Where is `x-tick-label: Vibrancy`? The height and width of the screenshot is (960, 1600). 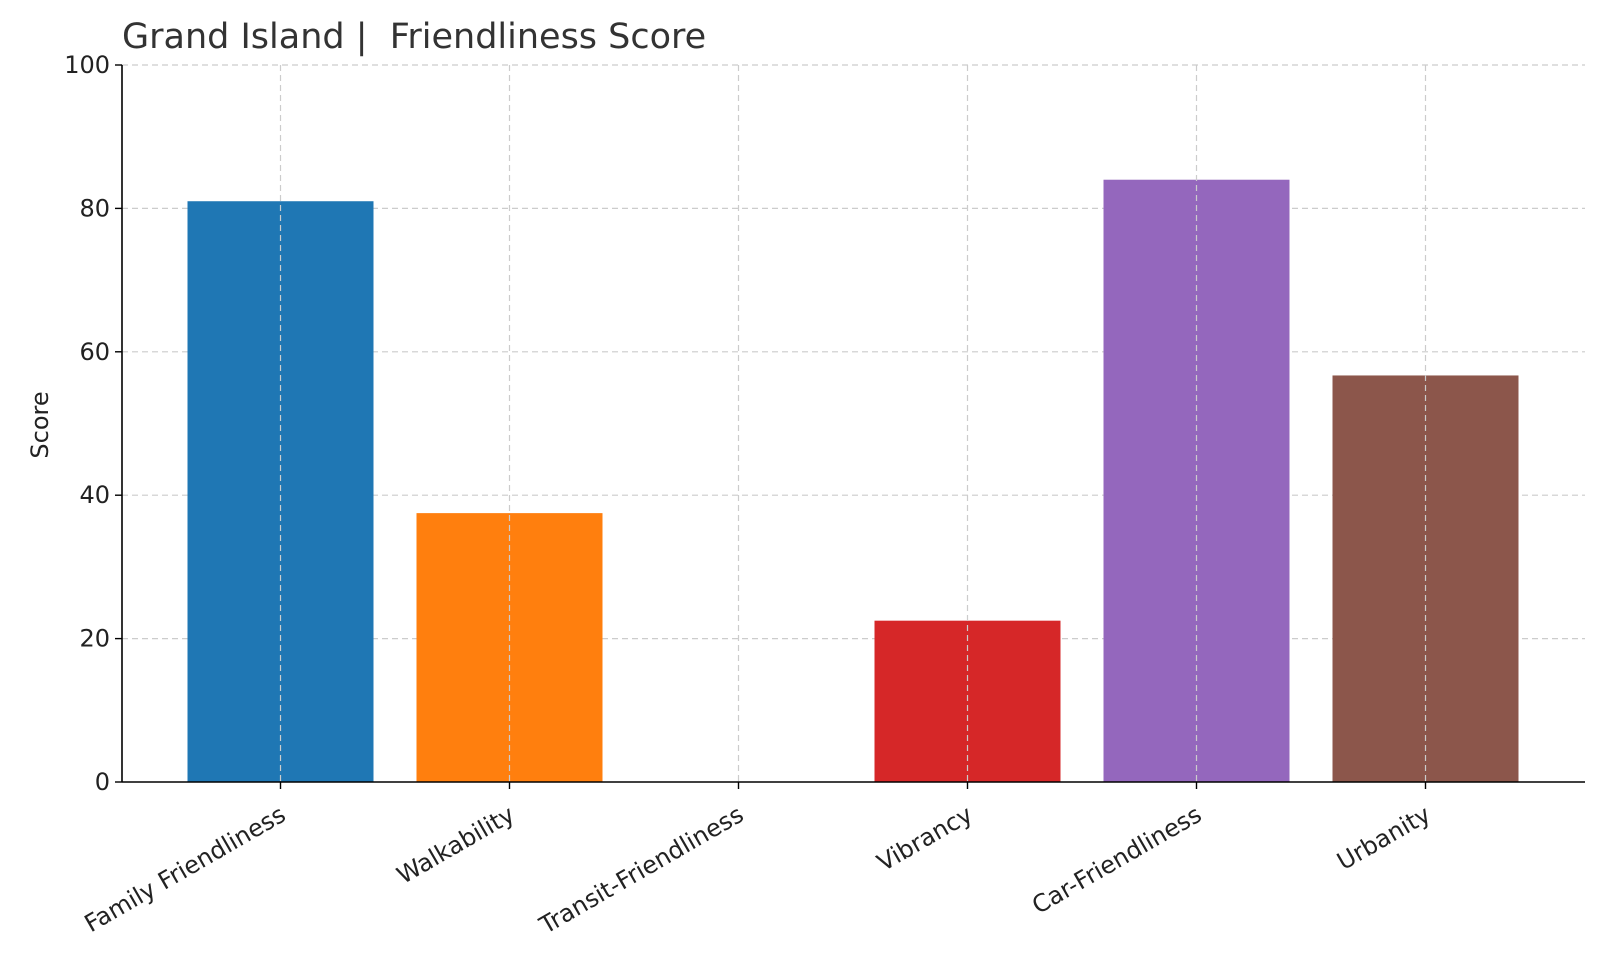 x-tick-label: Vibrancy is located at coordinates (924, 838).